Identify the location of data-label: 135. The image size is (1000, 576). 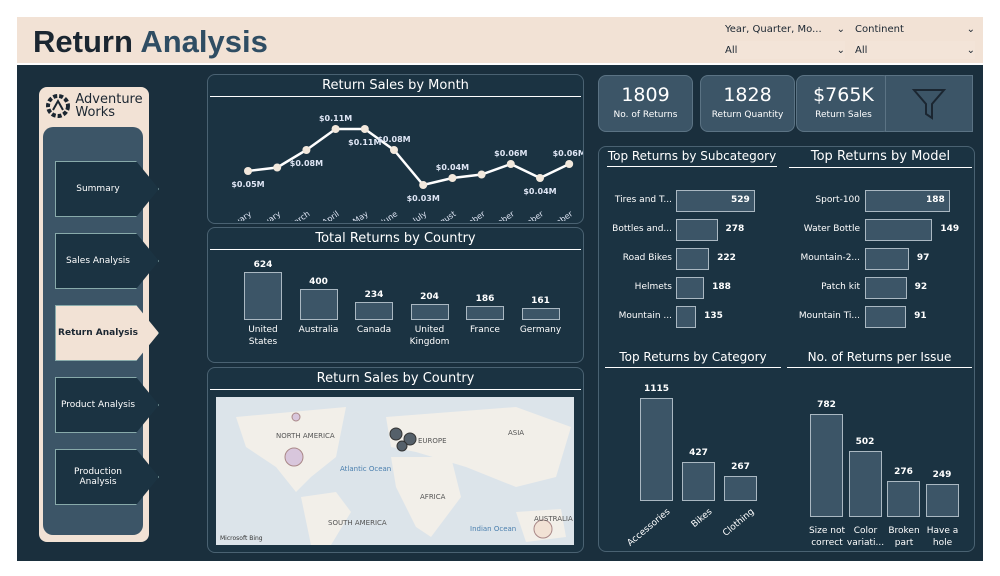
(713, 316).